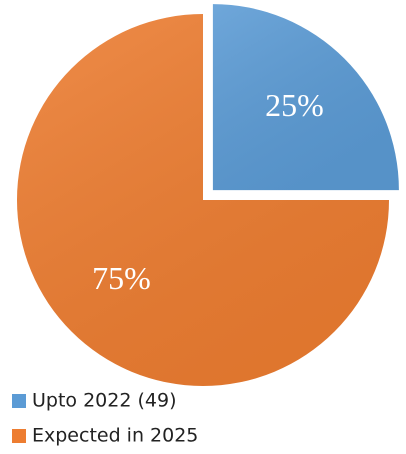  What do you see at coordinates (115, 436) in the screenshot?
I see `legend-label: Expected in 2025` at bounding box center [115, 436].